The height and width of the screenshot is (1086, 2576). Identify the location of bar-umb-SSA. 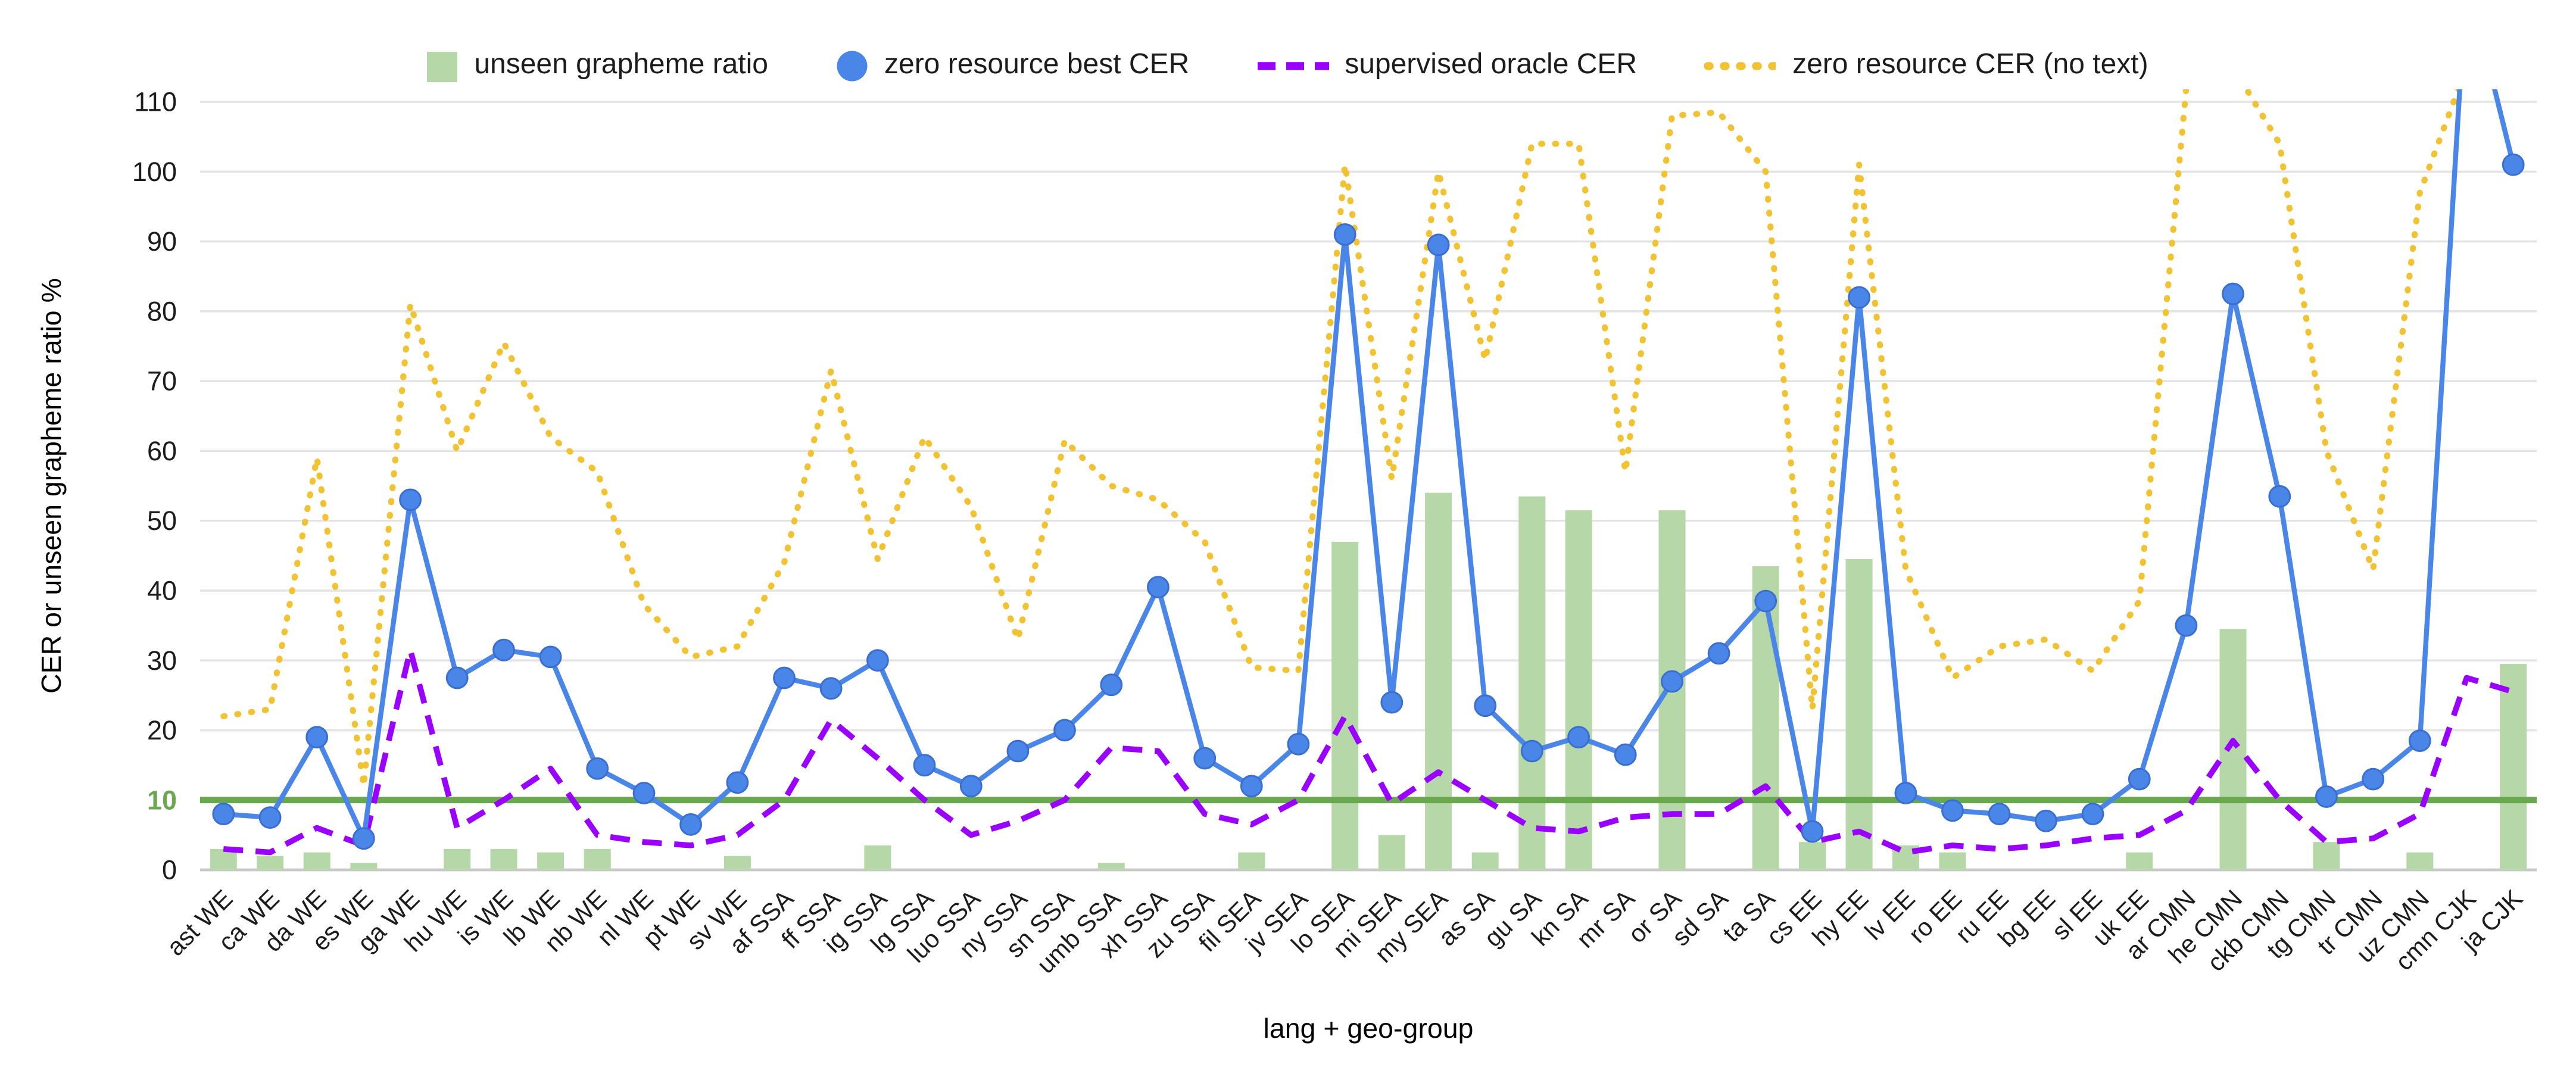
(1111, 866).